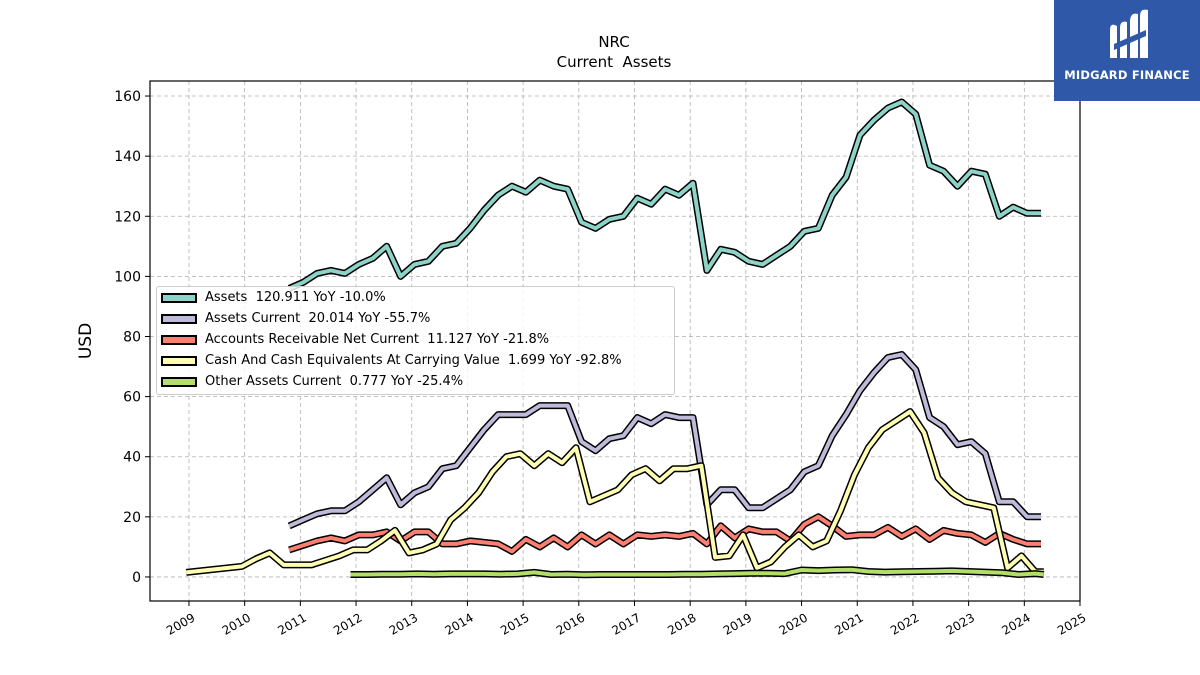 The height and width of the screenshot is (675, 1200). I want to click on x-tick-label: 2024, so click(1015, 623).